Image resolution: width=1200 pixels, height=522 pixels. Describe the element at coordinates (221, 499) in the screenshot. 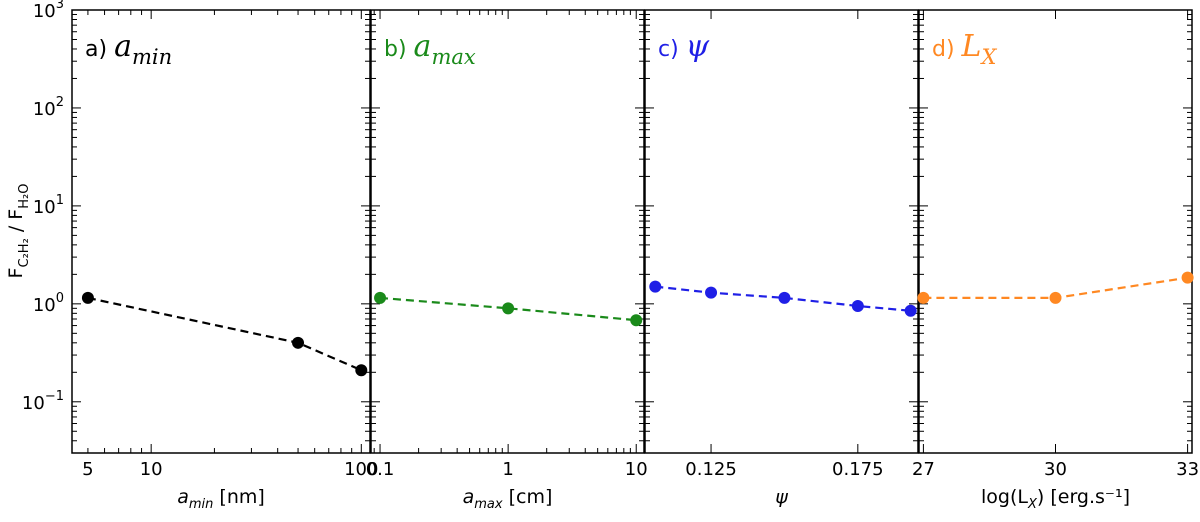

I see `panel-a-x-axis-label: amin [nm]` at that location.